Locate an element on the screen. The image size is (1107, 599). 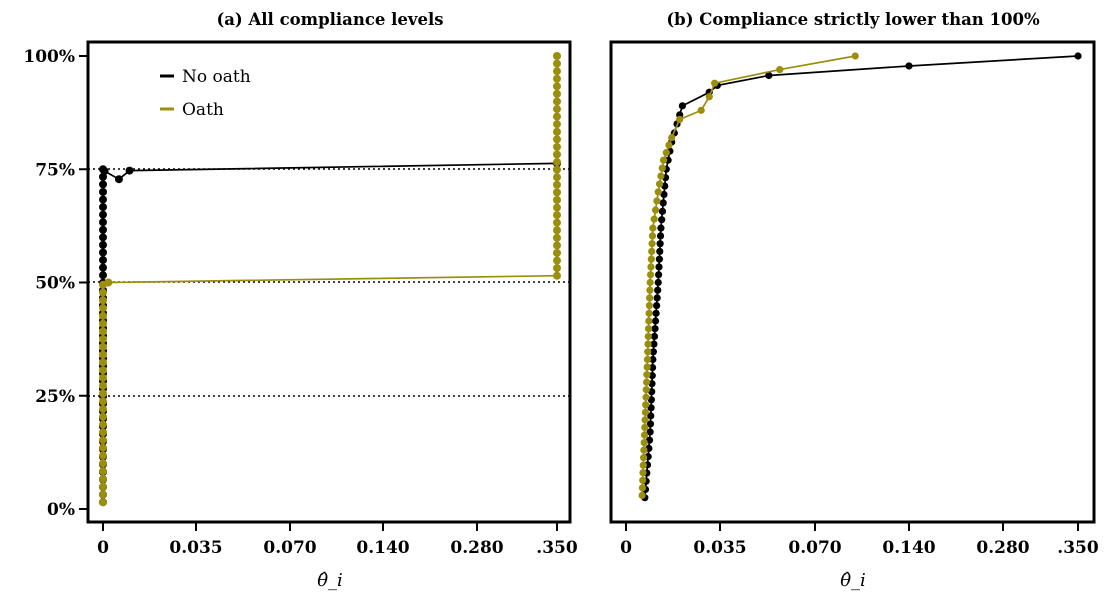
panel-b-x-axis: 0 0.035 0.070 0.140 0.280 .350 is located at coordinates (859, 540).